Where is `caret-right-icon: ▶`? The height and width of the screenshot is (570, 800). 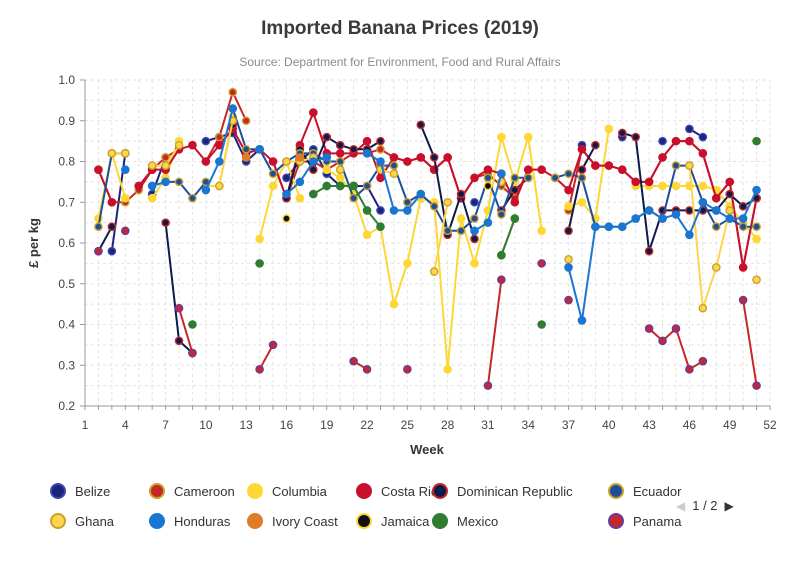
caret-right-icon: ▶ is located at coordinates (729, 505).